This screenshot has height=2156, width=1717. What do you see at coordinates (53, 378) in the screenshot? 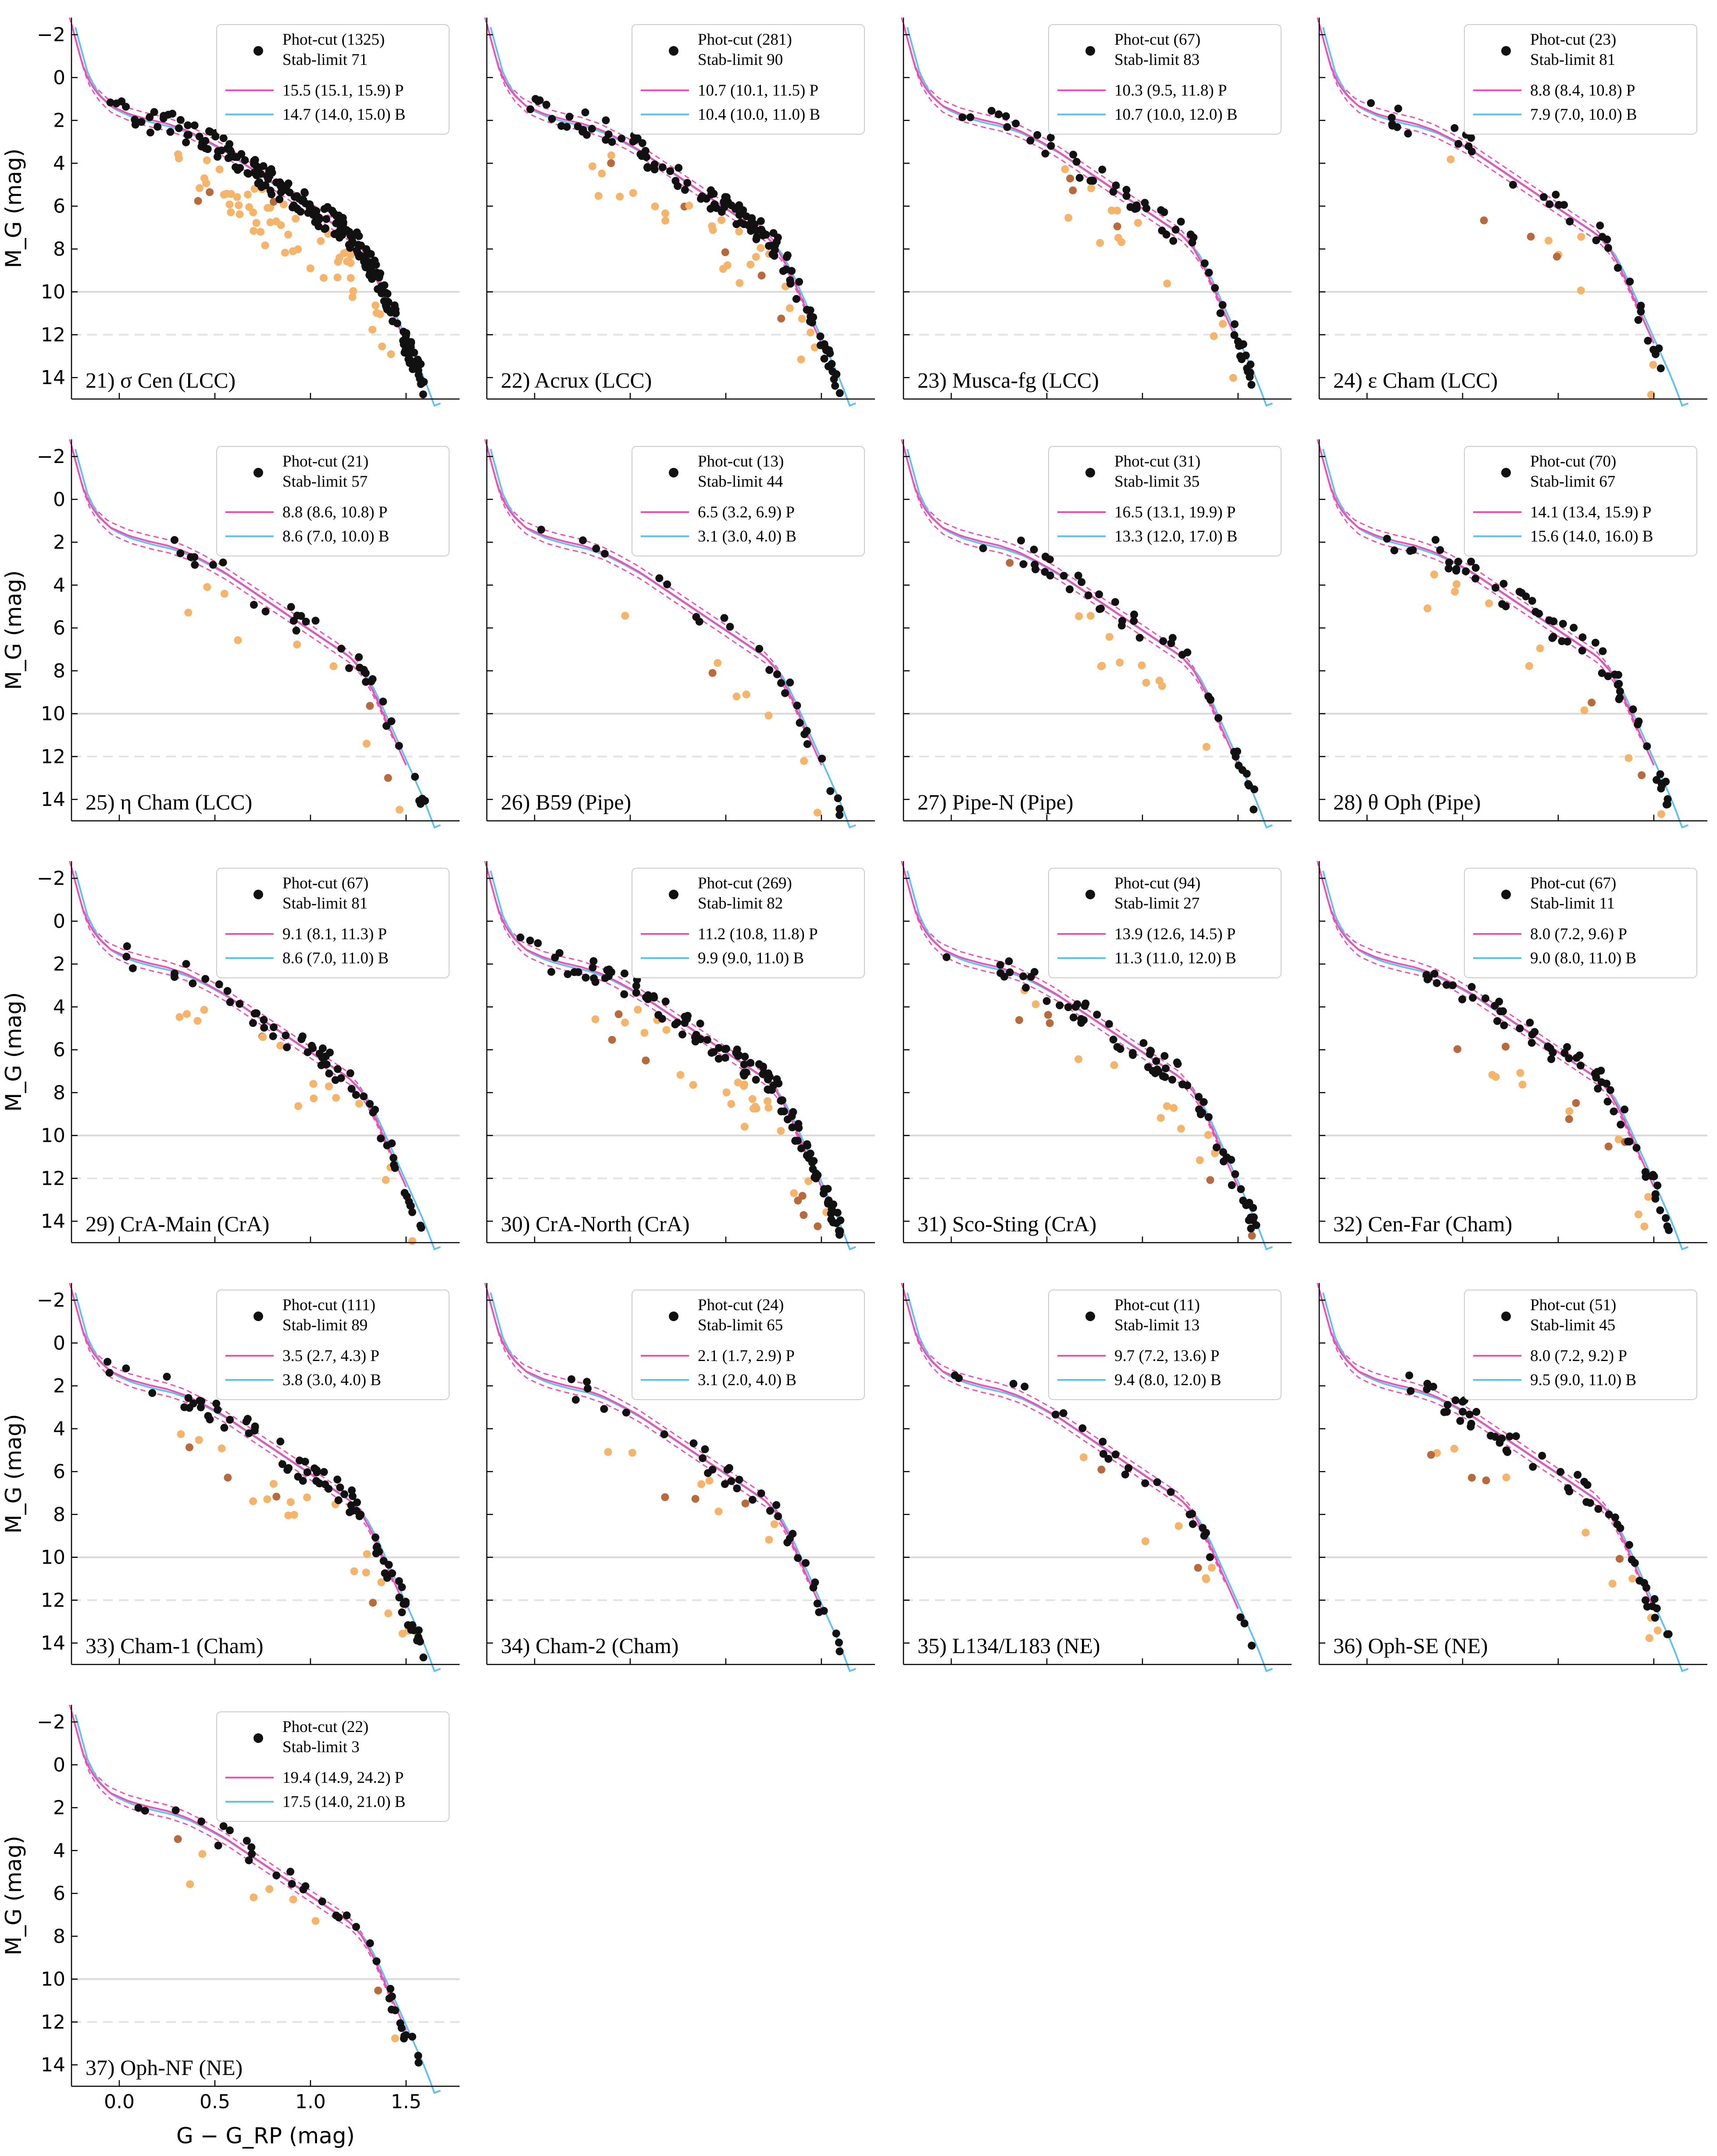
I see `y-tick-label: 14` at bounding box center [53, 378].